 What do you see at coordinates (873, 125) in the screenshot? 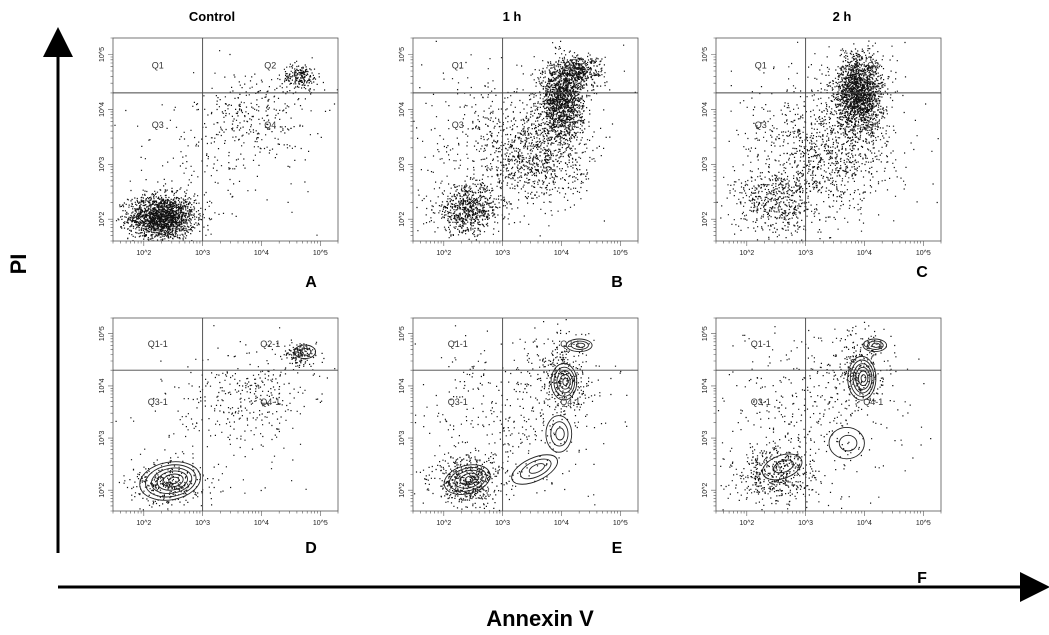
I see `quadrant-label-q4: Q4` at bounding box center [873, 125].